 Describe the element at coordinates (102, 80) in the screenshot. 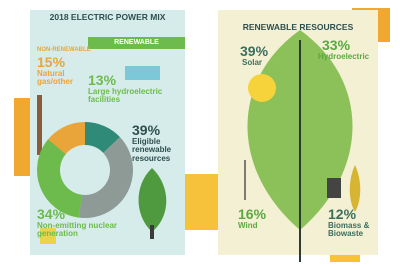

I see `value-label: 13%` at that location.